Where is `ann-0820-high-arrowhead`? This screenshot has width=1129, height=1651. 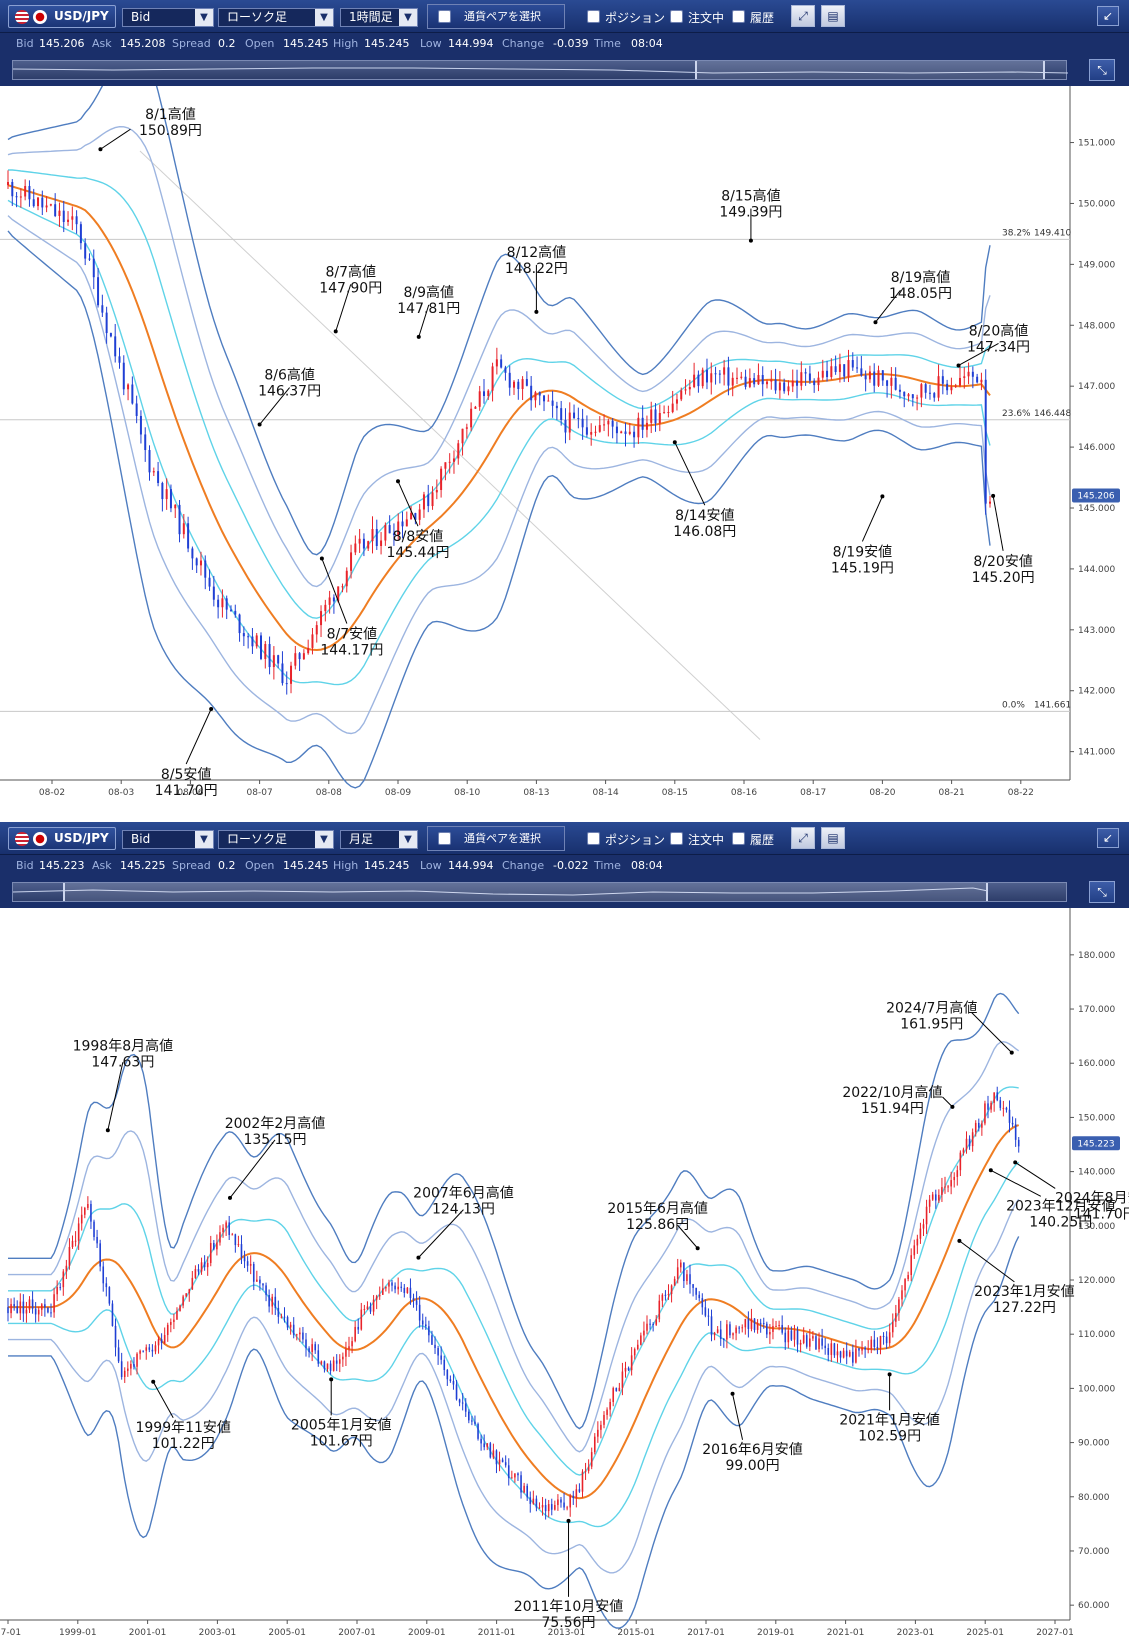 ann-0820-high-arrowhead is located at coordinates (958, 365).